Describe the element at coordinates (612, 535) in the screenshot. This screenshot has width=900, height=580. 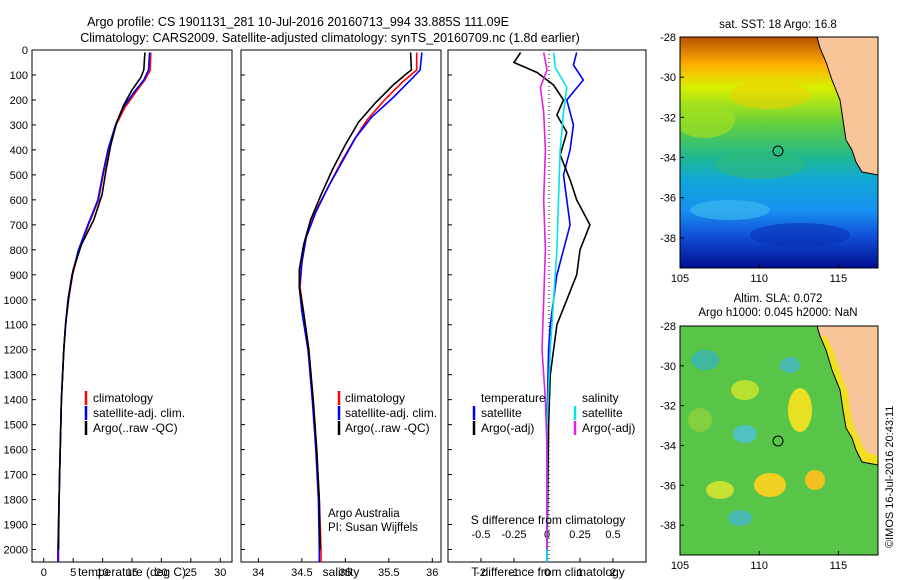
I see `s-difference-tick-label: 0.5` at that location.